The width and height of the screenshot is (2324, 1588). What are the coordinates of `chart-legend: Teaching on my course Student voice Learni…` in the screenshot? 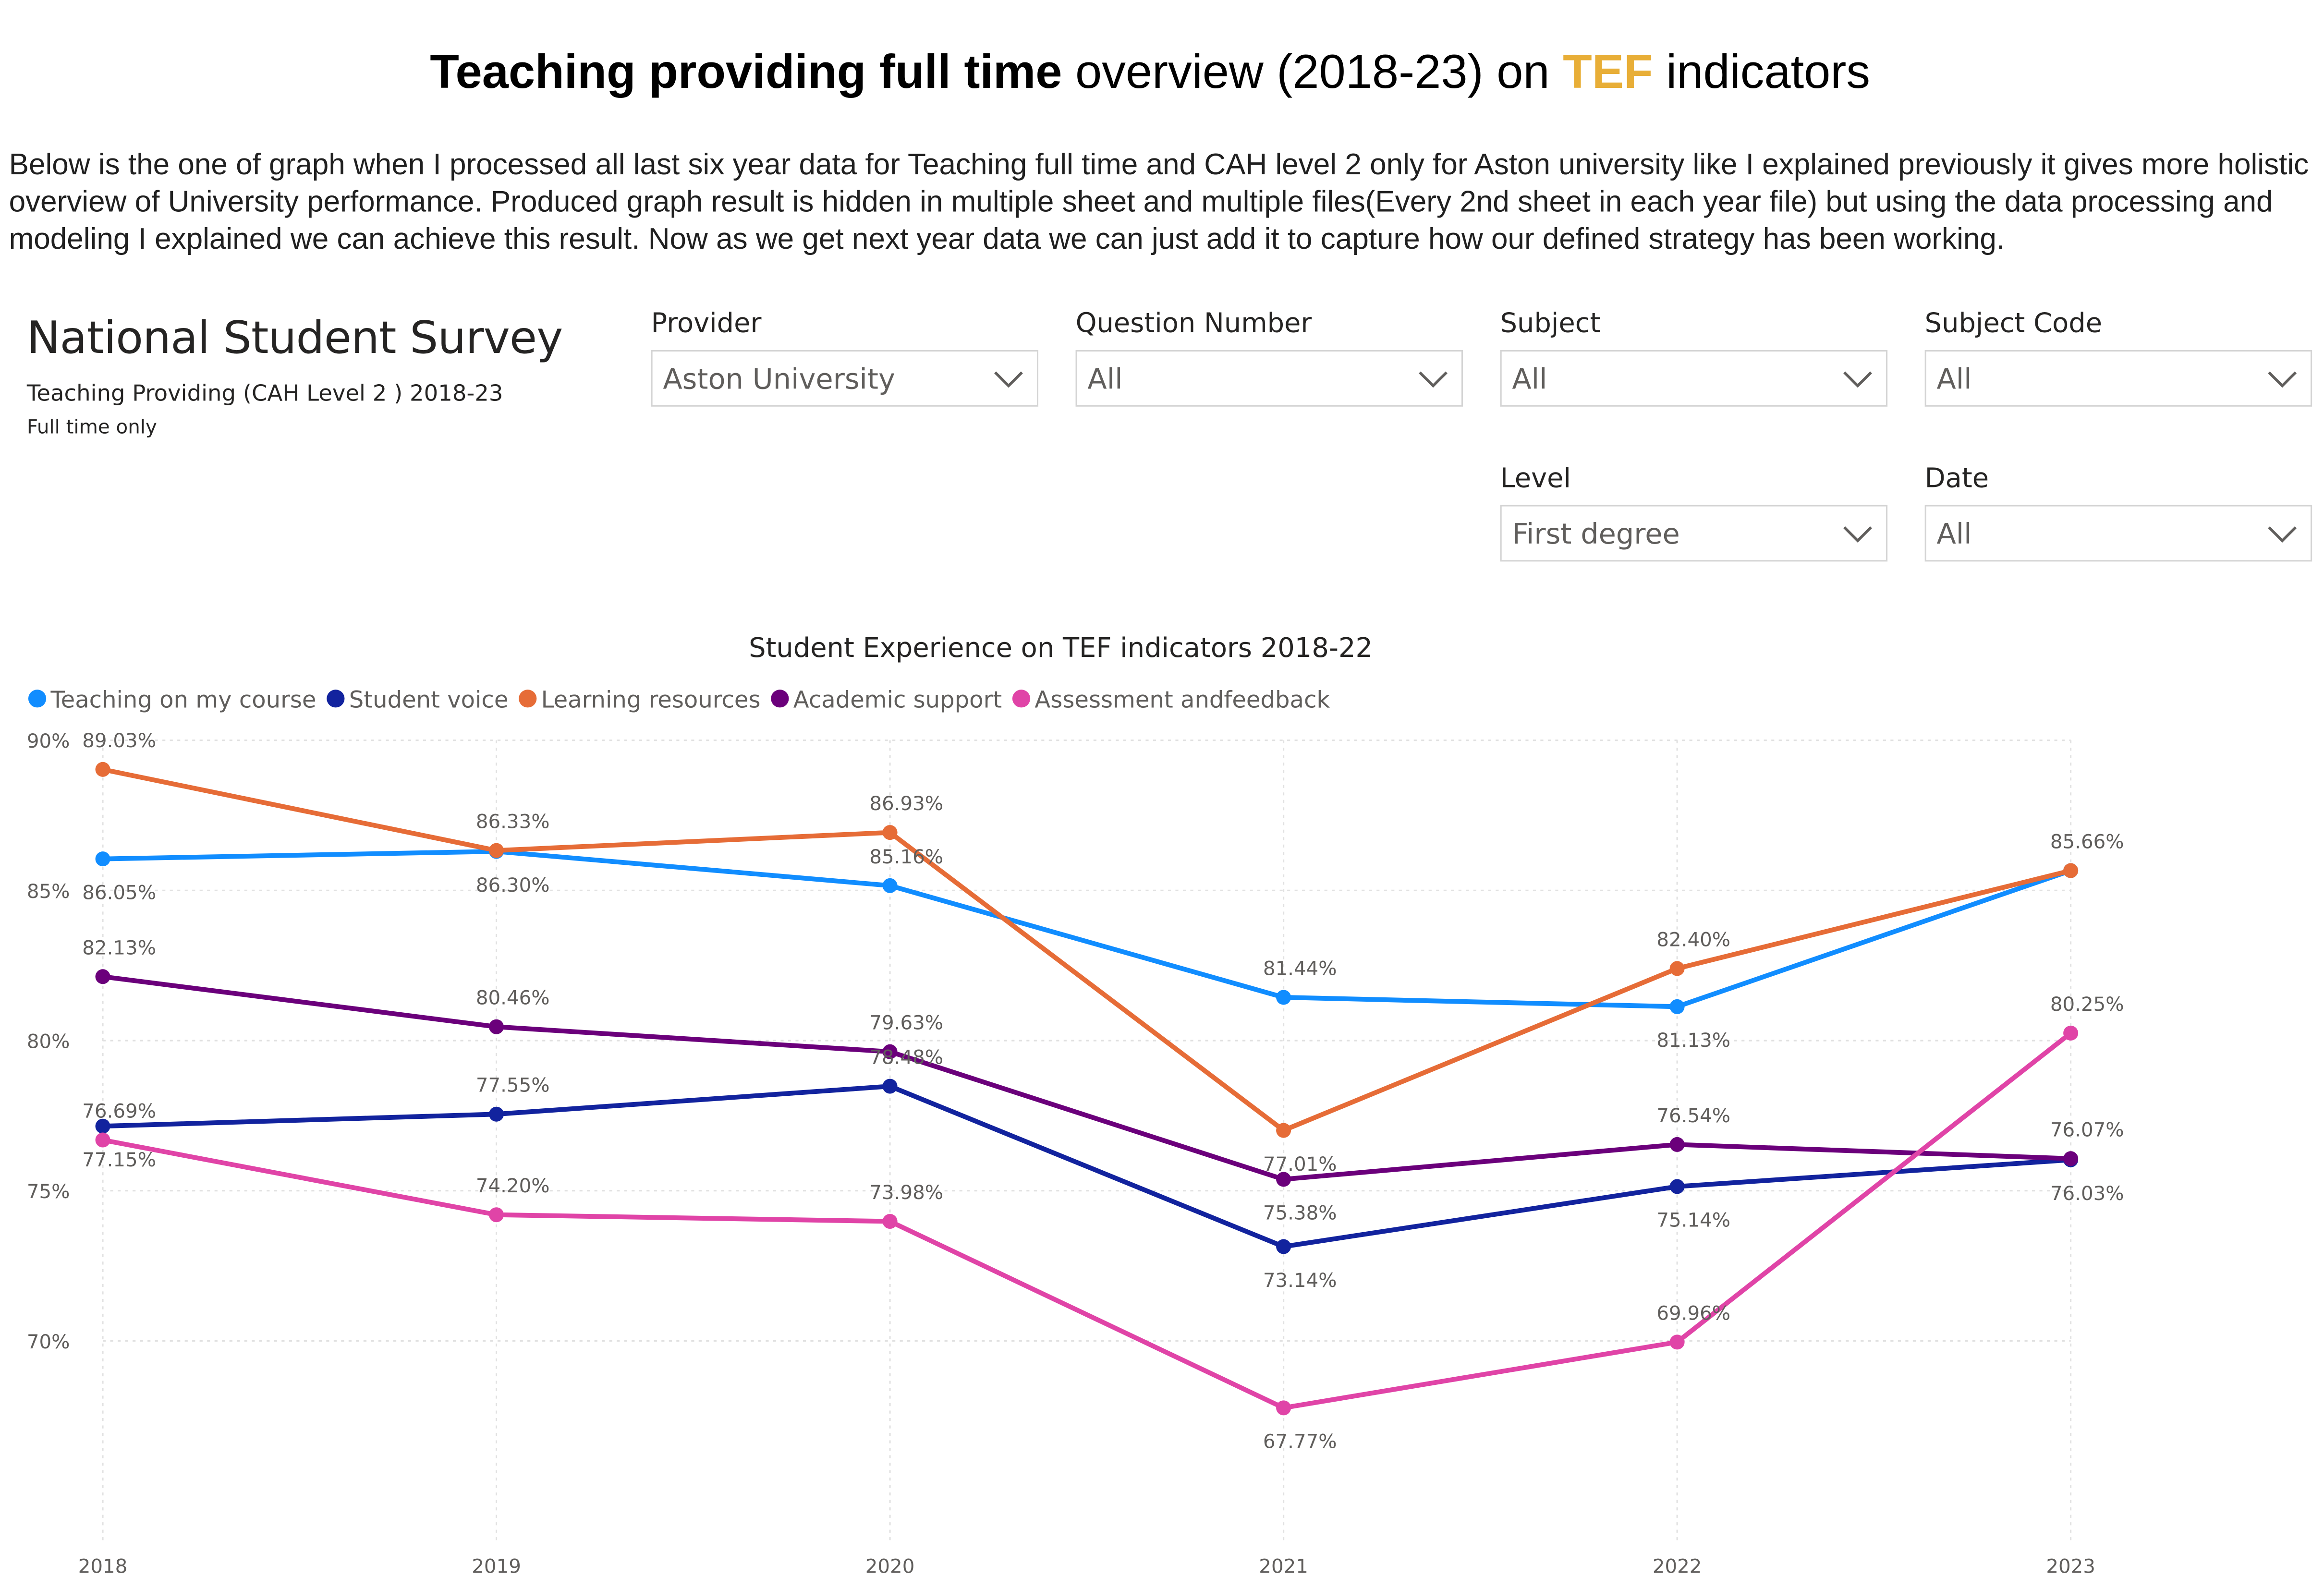 It's located at (679, 699).